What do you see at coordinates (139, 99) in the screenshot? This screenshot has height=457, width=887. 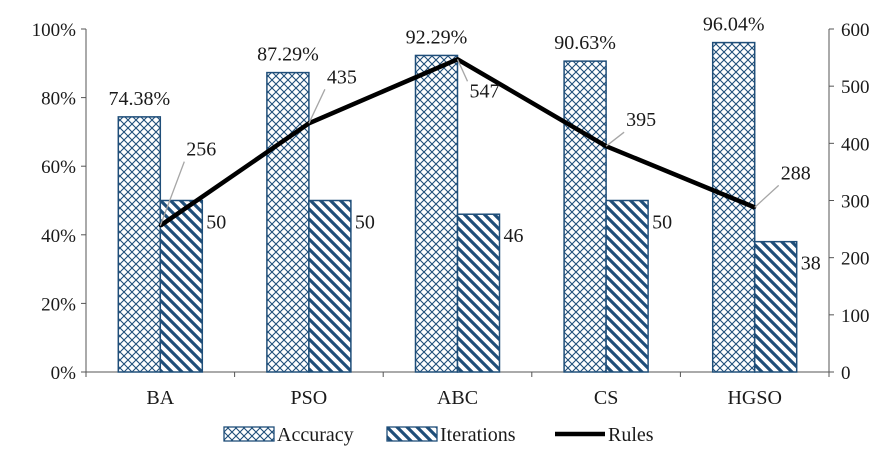 I see `accuracy-data-label: 74.38%` at bounding box center [139, 99].